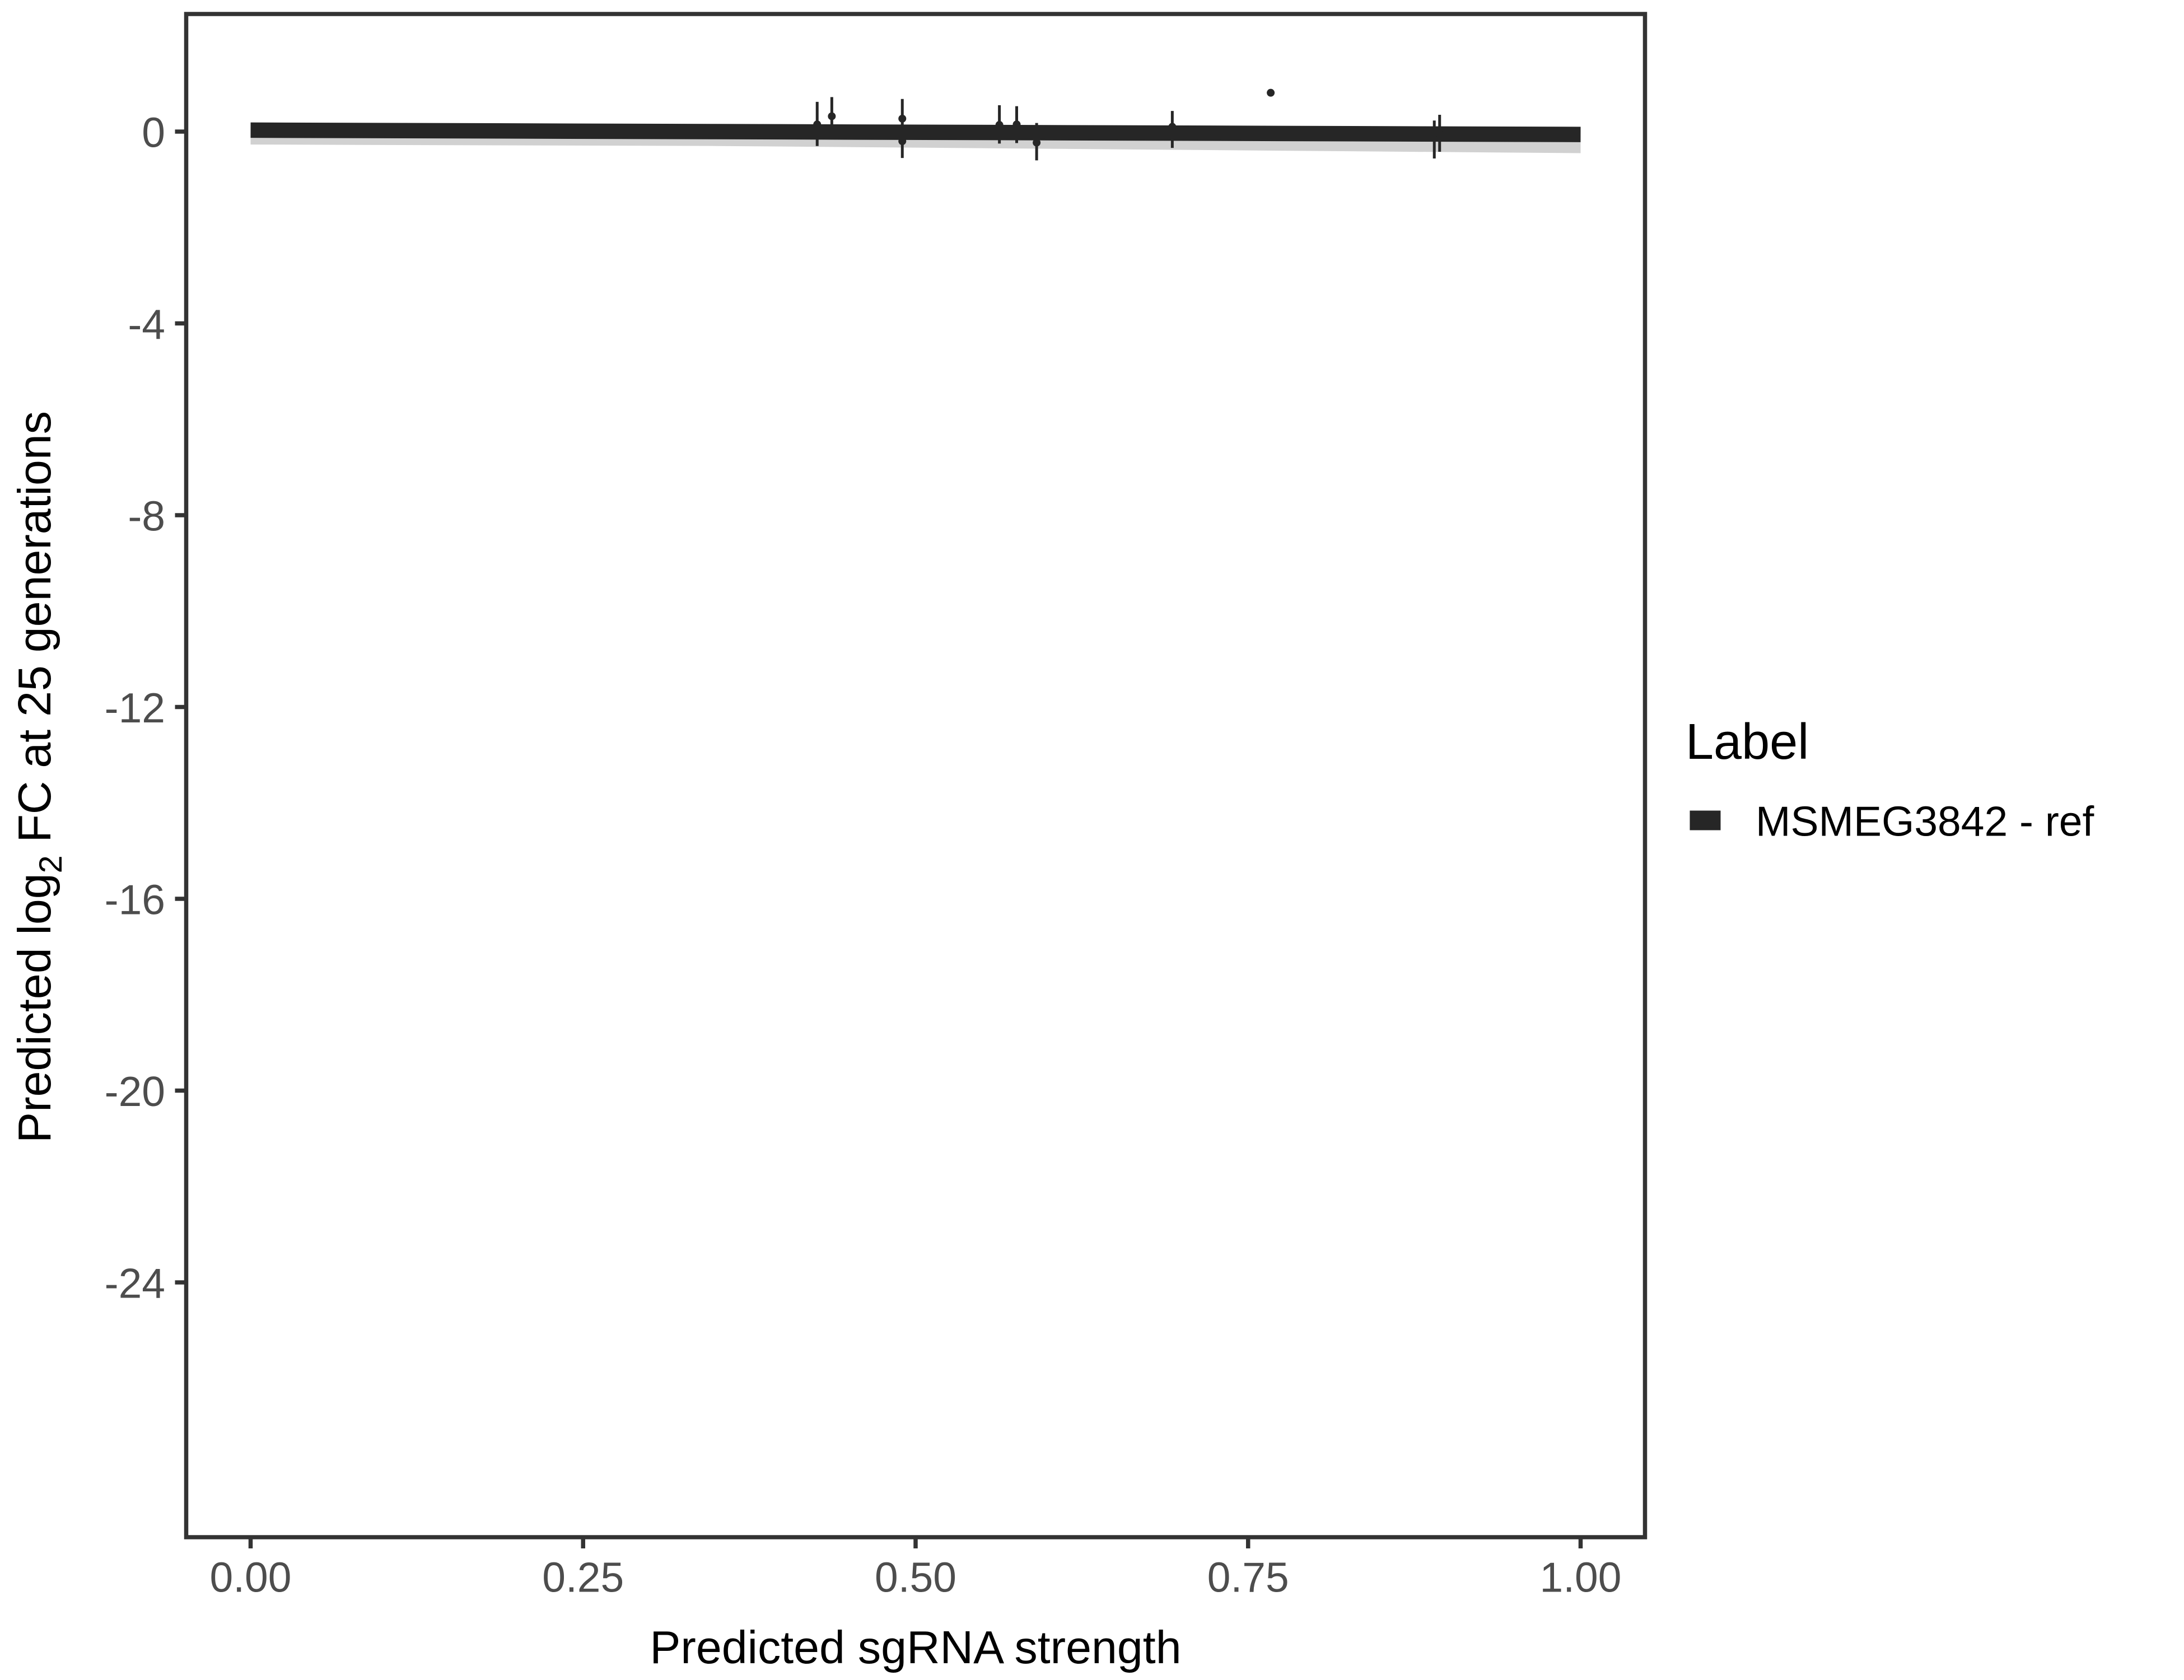 This screenshot has width=2184, height=1680. I want to click on y-tick-label: -16, so click(135, 900).